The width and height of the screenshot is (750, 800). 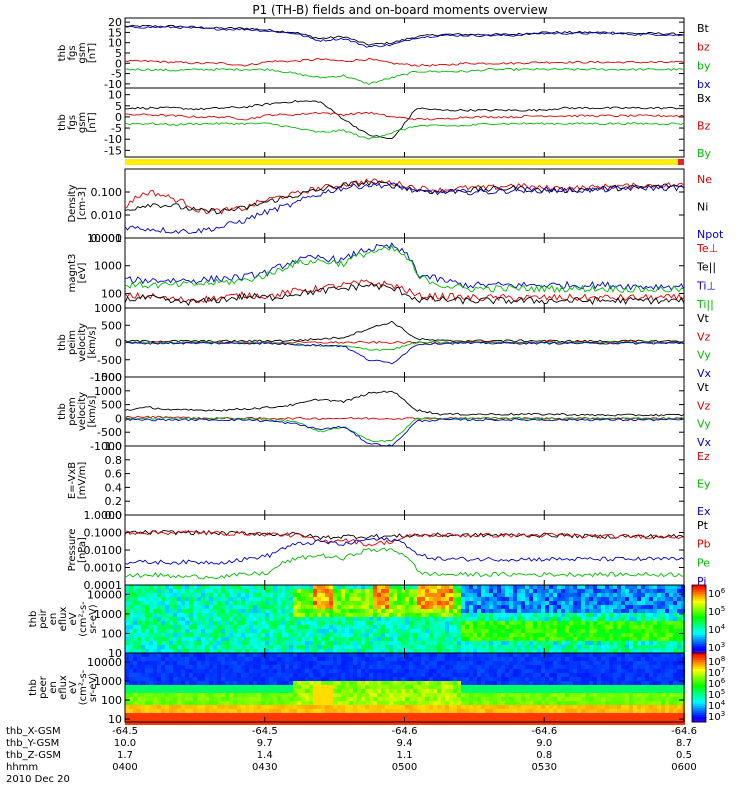 What do you see at coordinates (73, 618) in the screenshot?
I see `y-axis-label: eV` at bounding box center [73, 618].